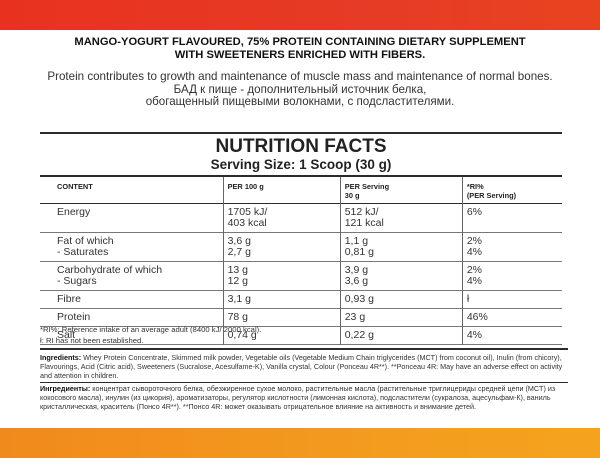 The image size is (600, 458). What do you see at coordinates (281, 299) in the screenshot?
I see `row-per-100g: 3,1 g` at bounding box center [281, 299].